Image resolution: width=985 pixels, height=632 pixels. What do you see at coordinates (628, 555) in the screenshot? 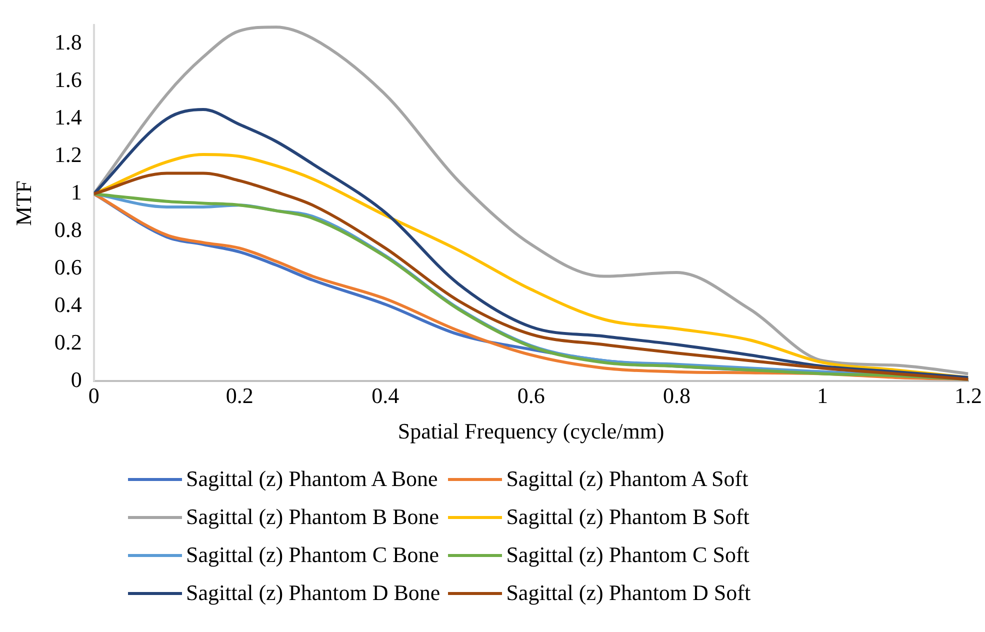
I see `legend-label: Sagittal (z) Phantom C Soft` at bounding box center [628, 555].